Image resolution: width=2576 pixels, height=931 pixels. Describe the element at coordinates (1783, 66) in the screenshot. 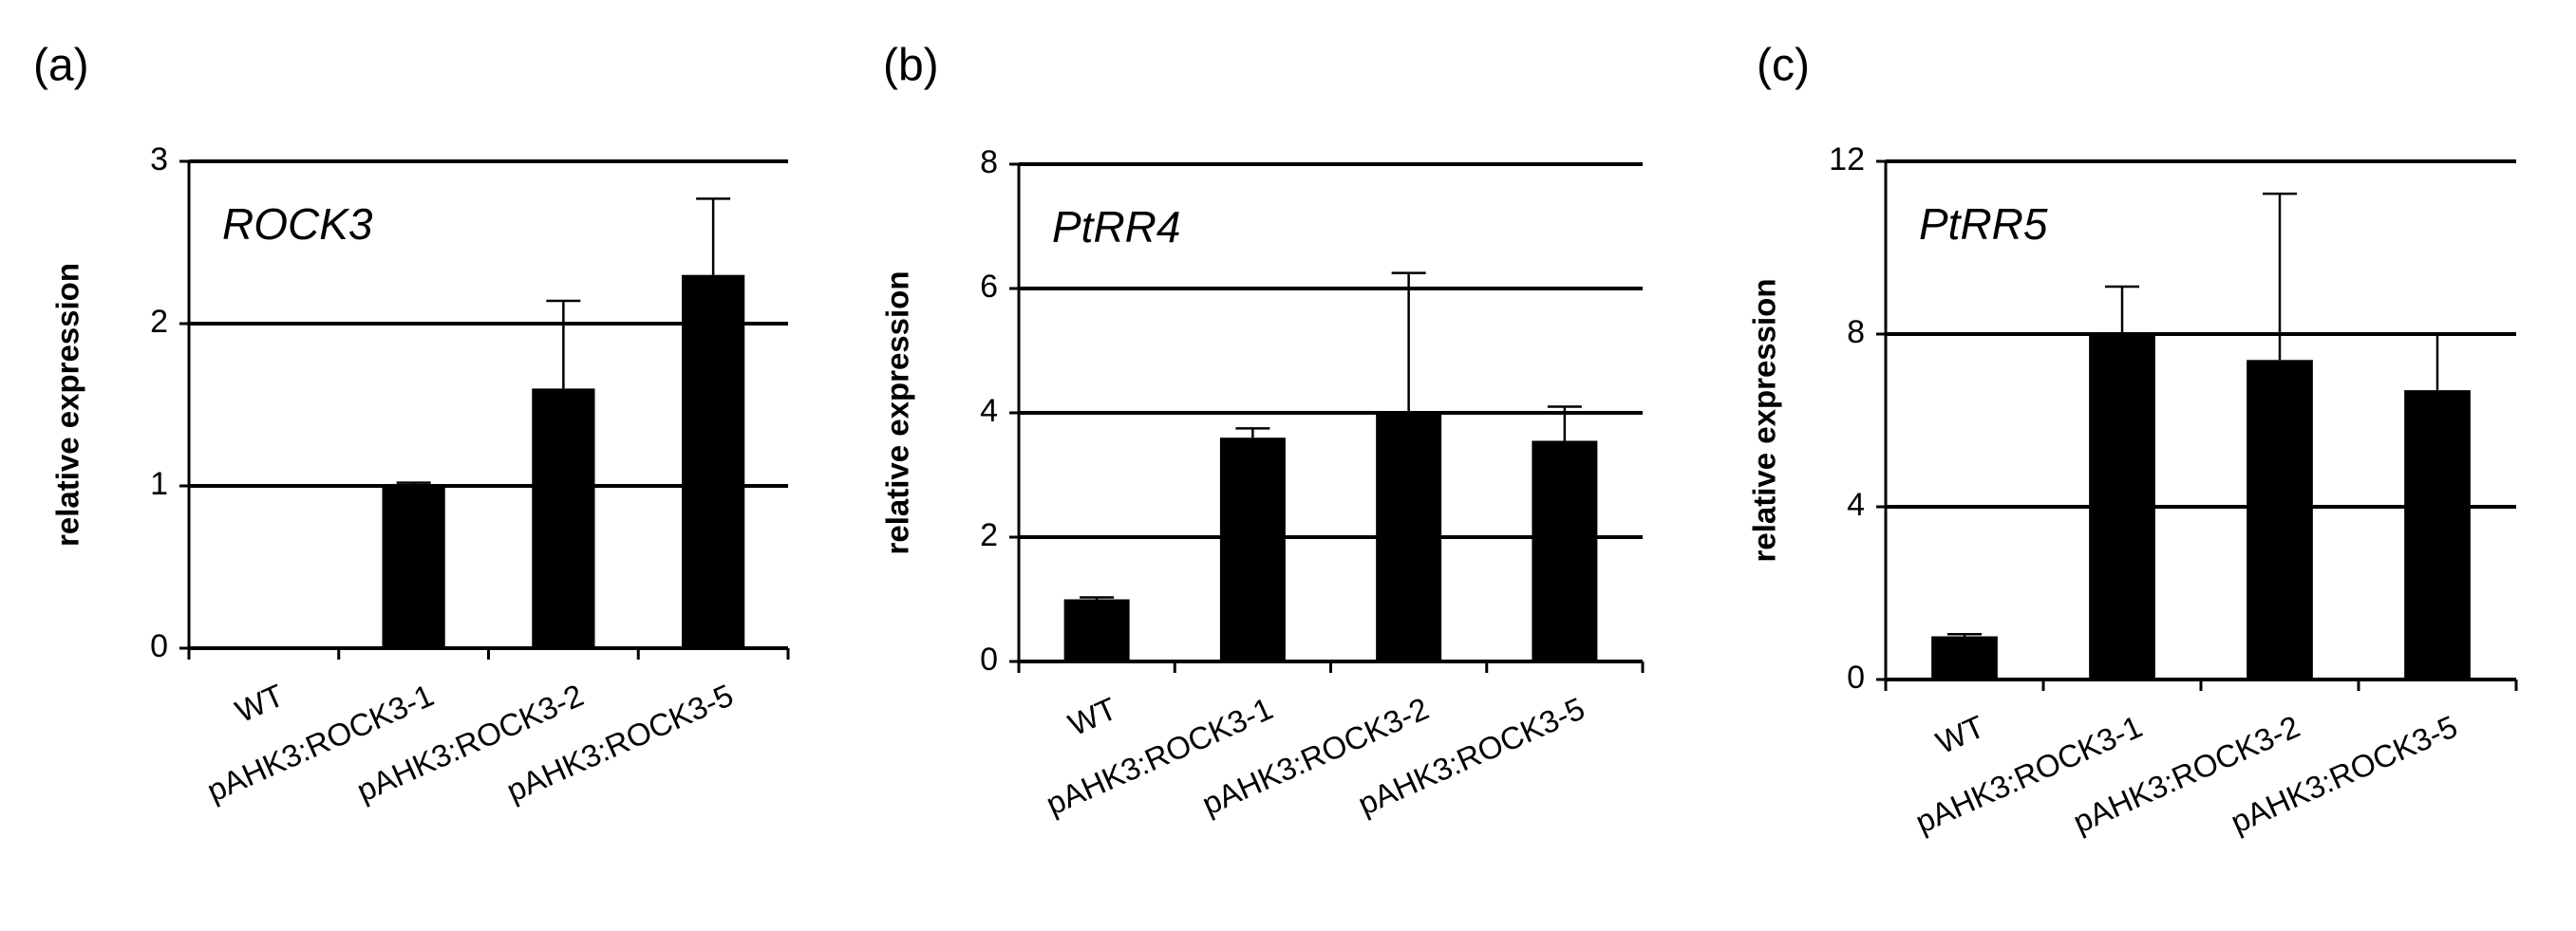

I see `panel-label: (c)` at that location.